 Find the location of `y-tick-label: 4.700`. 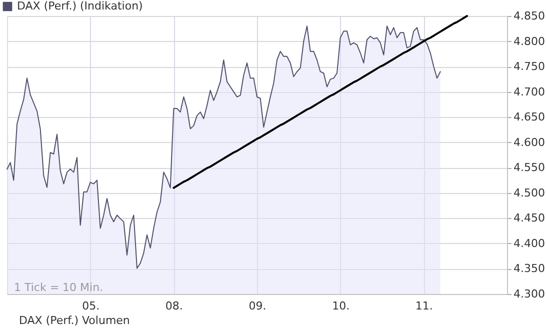

y-tick-label: 4.700 is located at coordinates (529, 91).